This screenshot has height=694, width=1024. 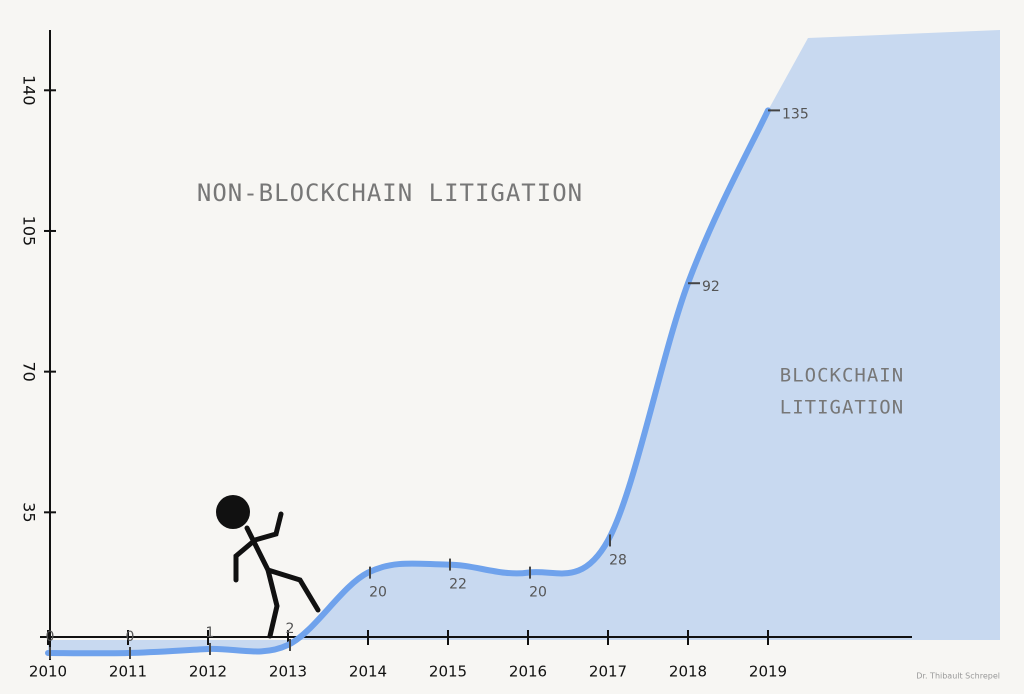 What do you see at coordinates (290, 629) in the screenshot?
I see `value-label: 2` at bounding box center [290, 629].